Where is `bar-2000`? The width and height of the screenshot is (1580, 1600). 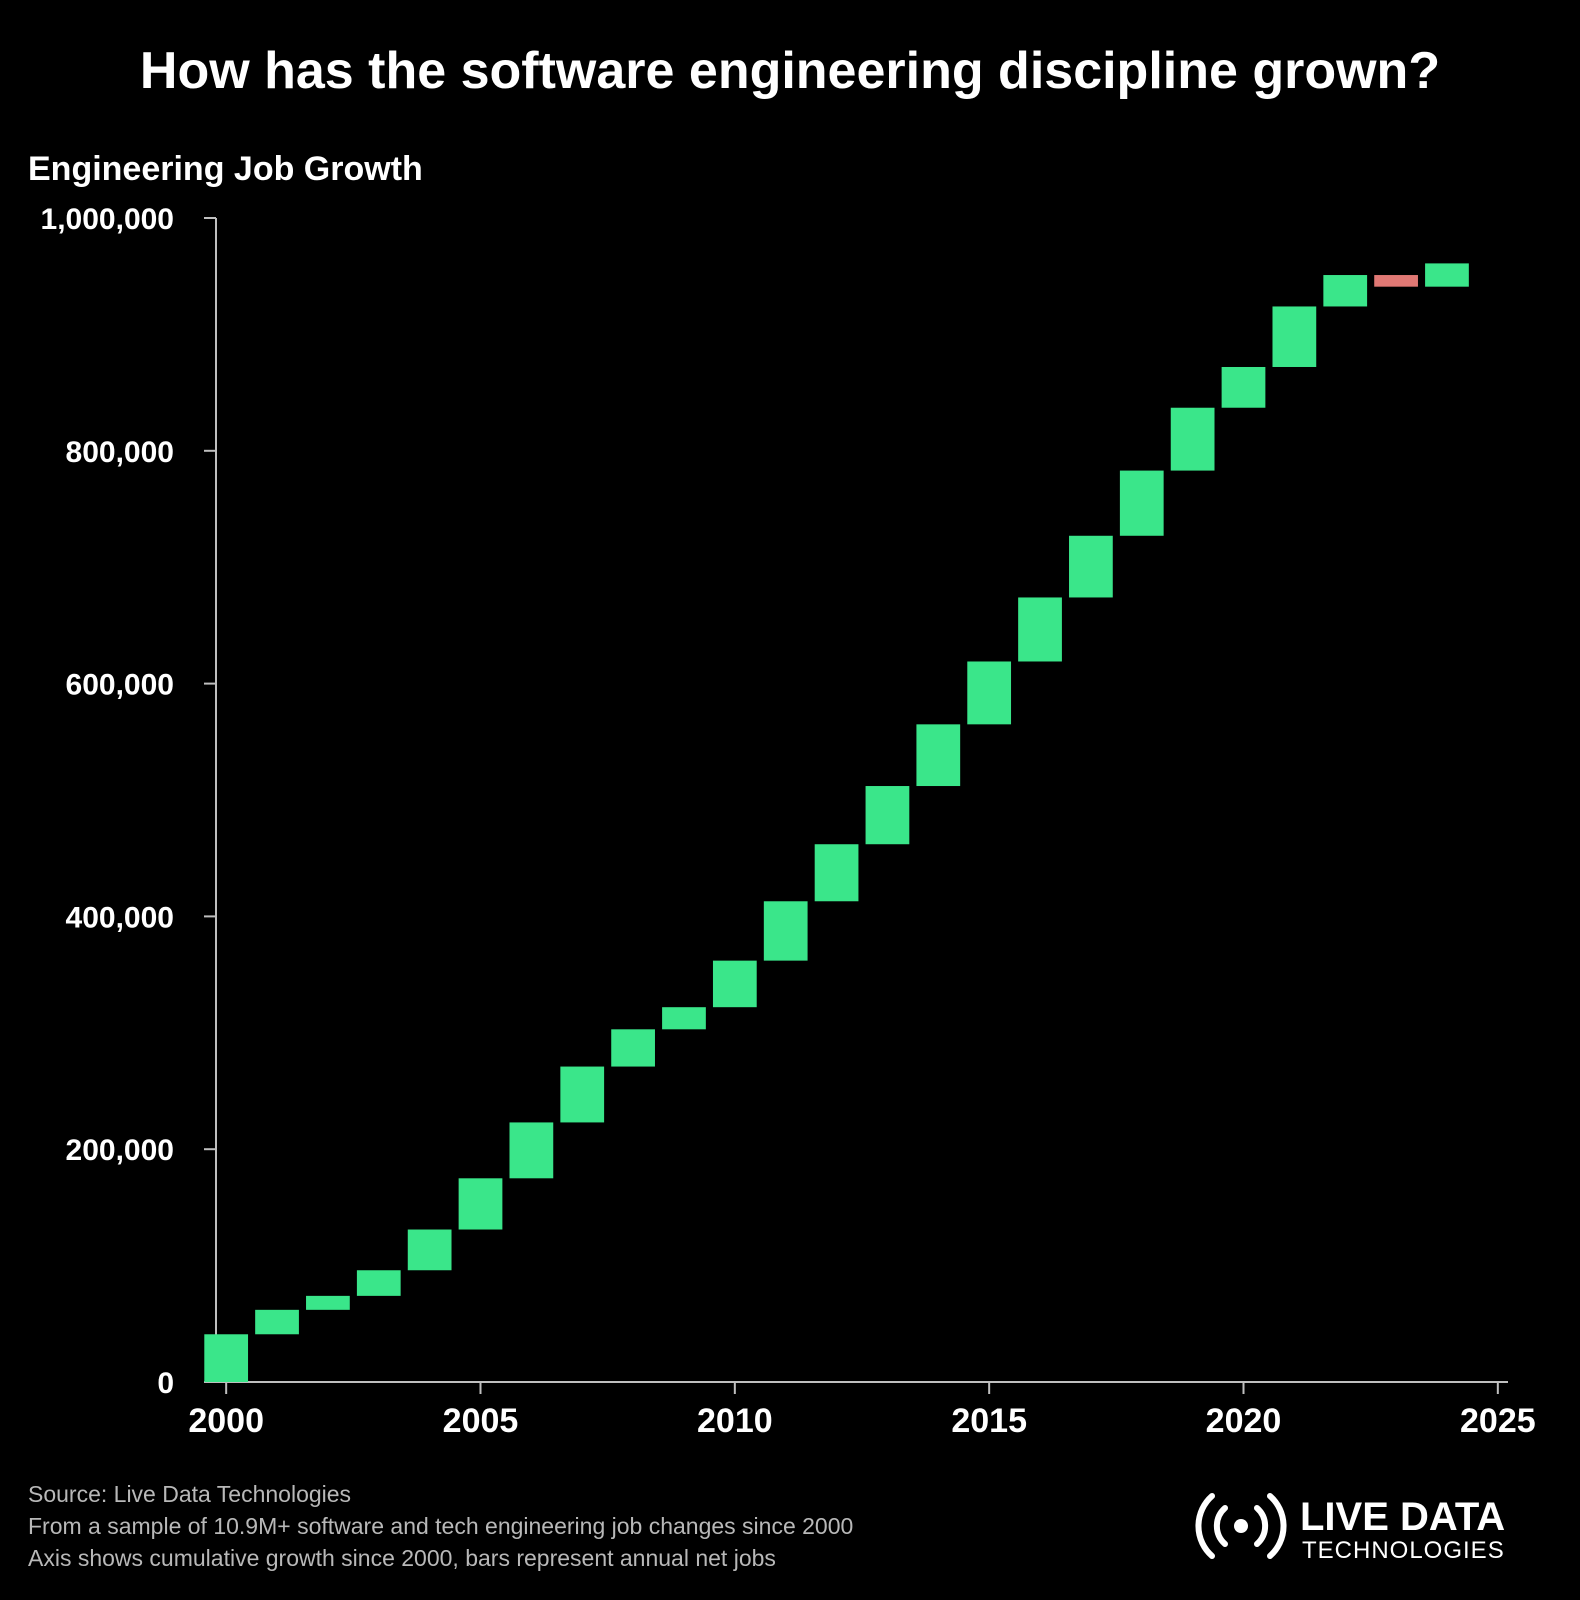 bar-2000 is located at coordinates (226, 1358).